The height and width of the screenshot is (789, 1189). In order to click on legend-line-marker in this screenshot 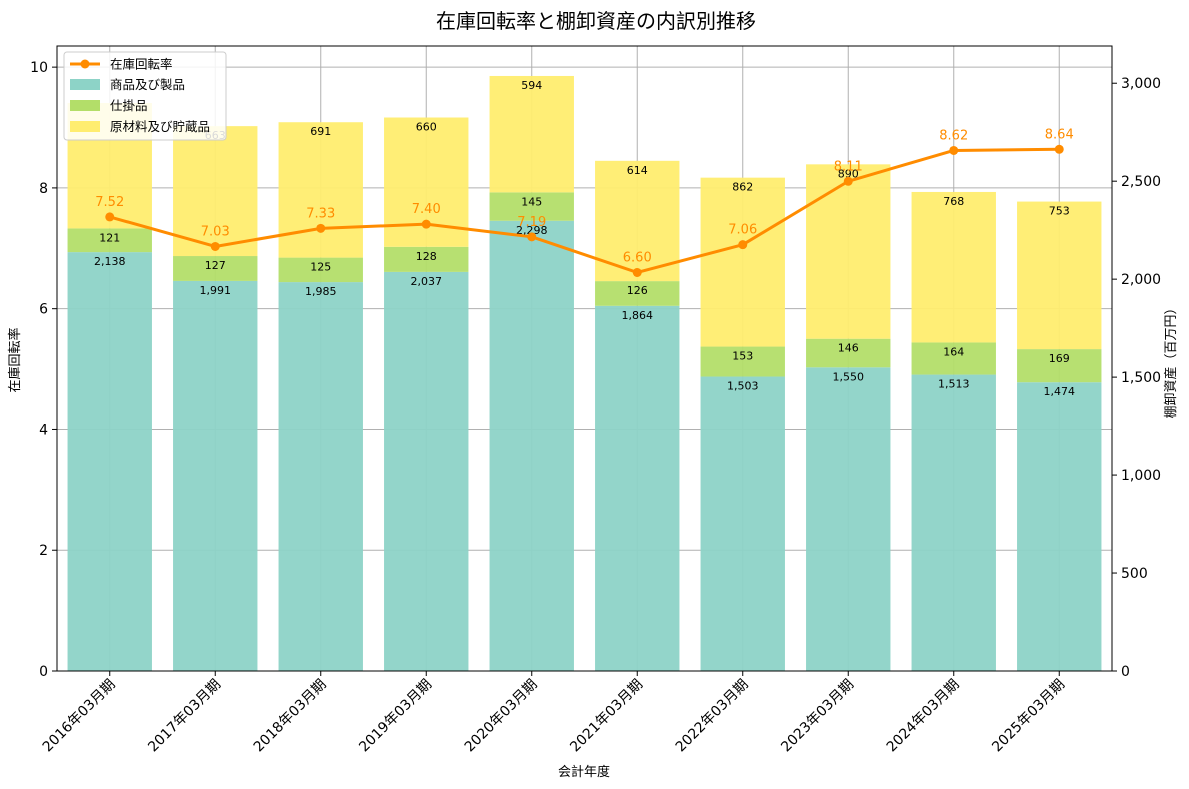, I will do `click(85, 64)`.